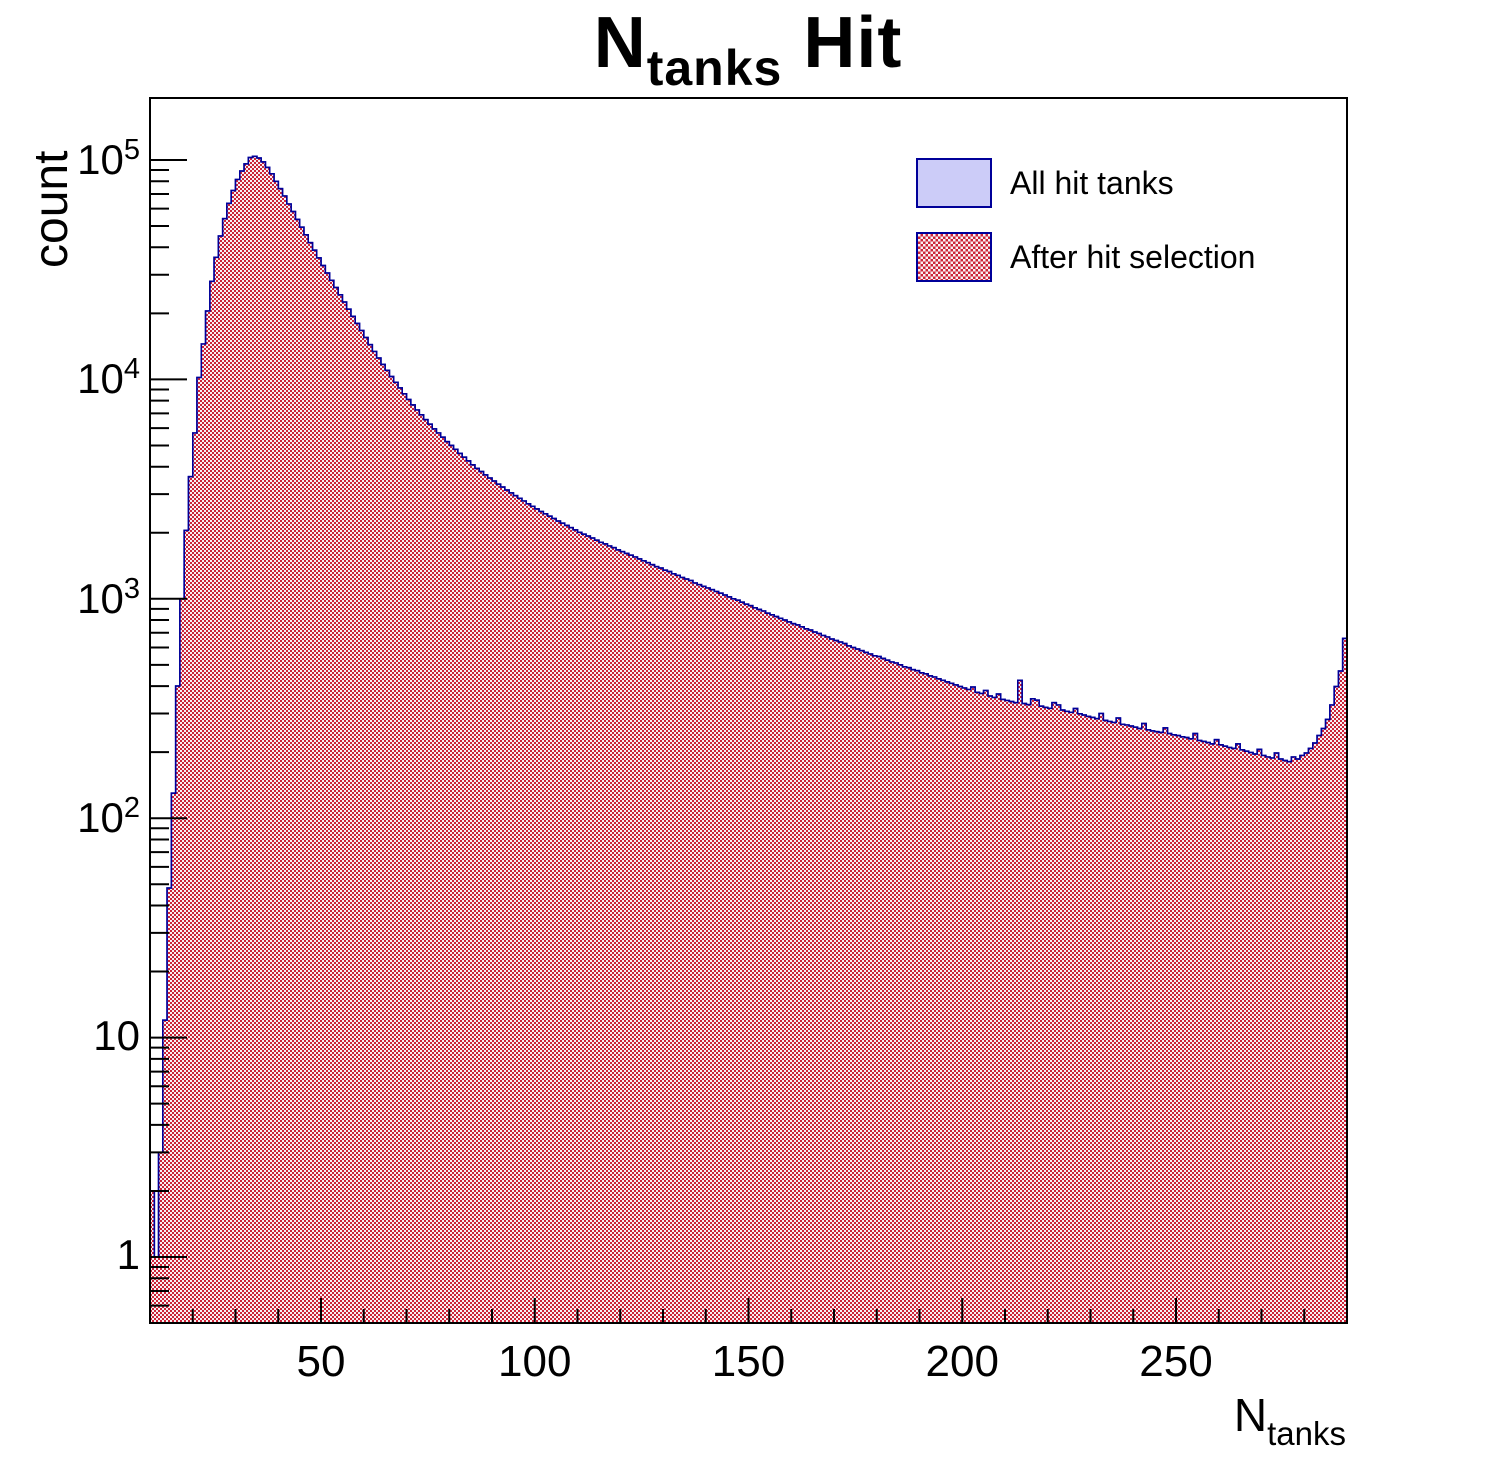  I want to click on y-tick-label: 1, so click(128, 1254).